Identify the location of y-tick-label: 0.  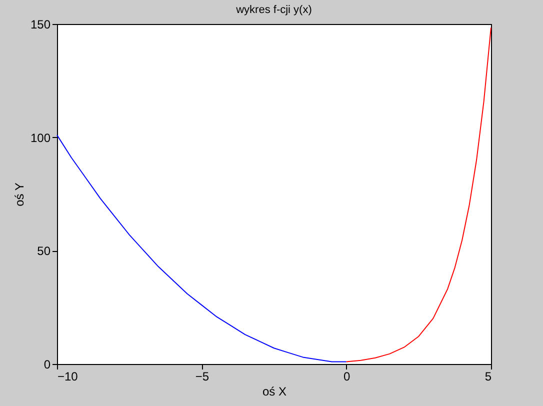
(47, 365).